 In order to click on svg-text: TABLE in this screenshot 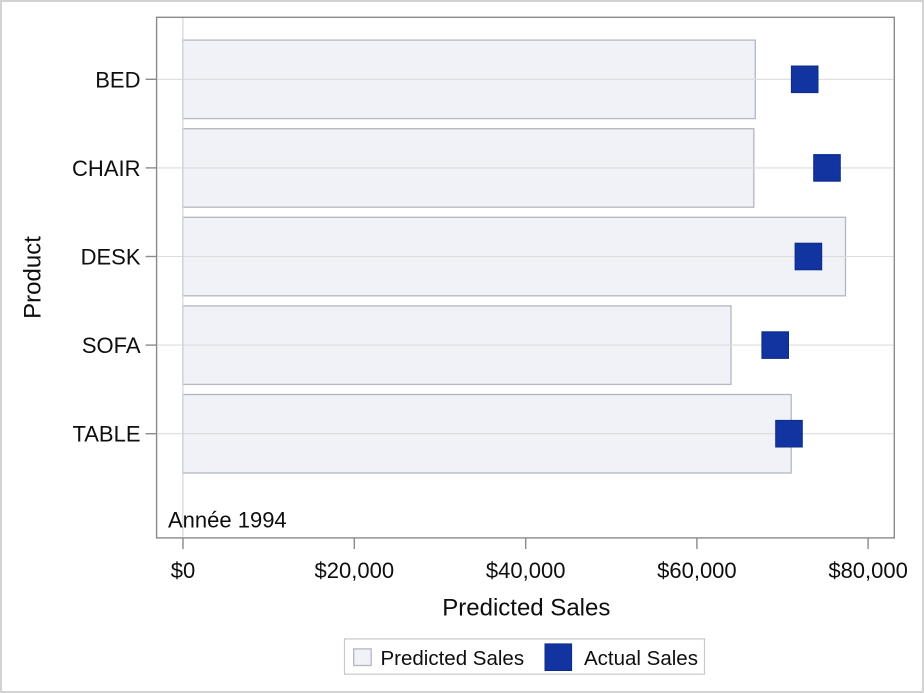, I will do `click(106, 434)`.